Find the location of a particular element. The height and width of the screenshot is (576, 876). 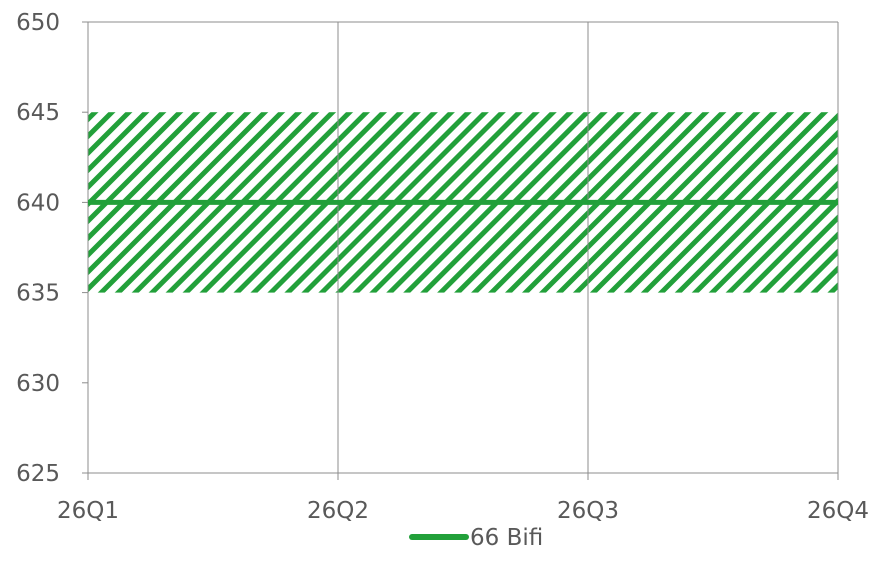

x-tick-label-26q4: 26Q4 is located at coordinates (838, 511).